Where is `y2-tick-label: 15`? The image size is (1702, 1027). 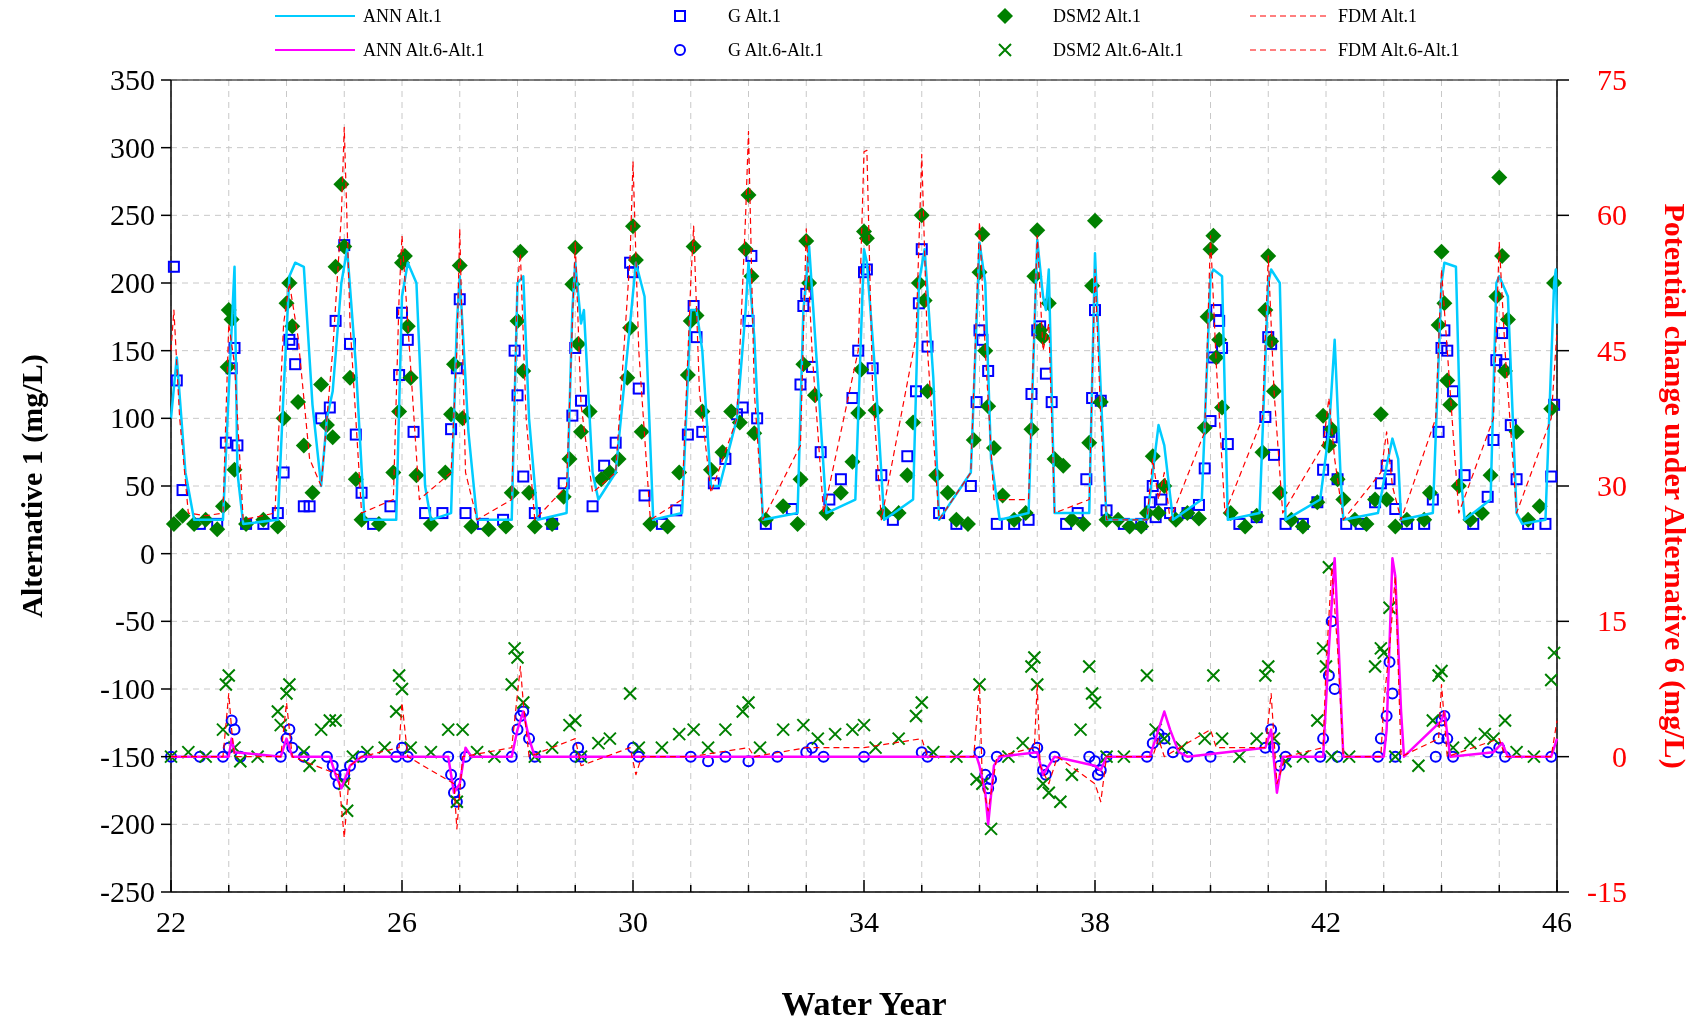
y2-tick-label: 15 is located at coordinates (1612, 621).